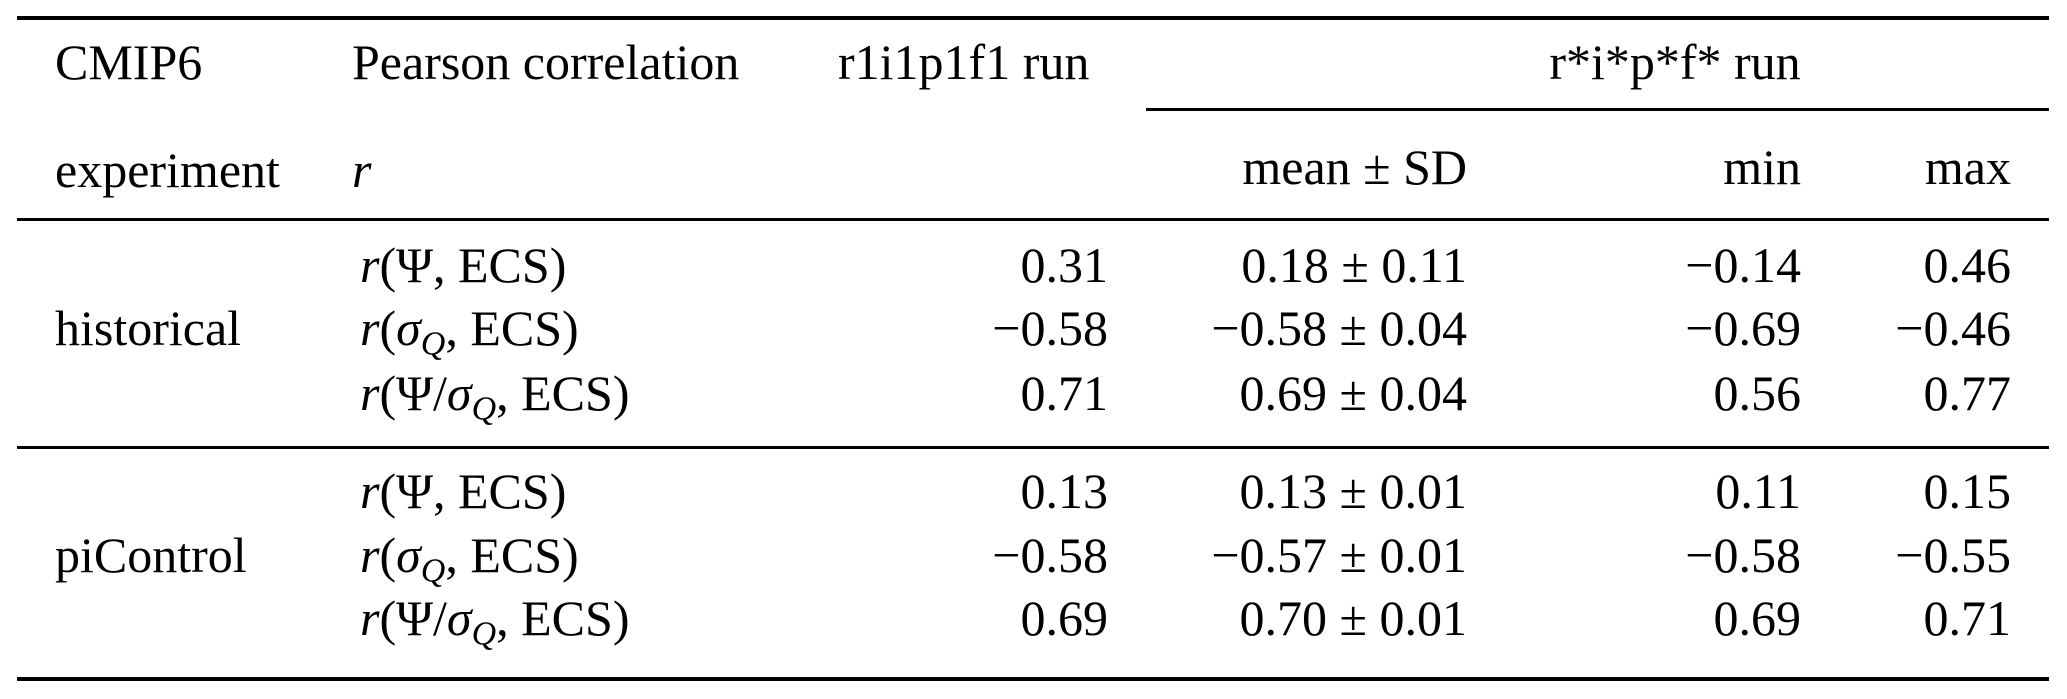  Describe the element at coordinates (1064, 618) in the screenshot. I see `value-r1i1p1f1: 0.69` at that location.